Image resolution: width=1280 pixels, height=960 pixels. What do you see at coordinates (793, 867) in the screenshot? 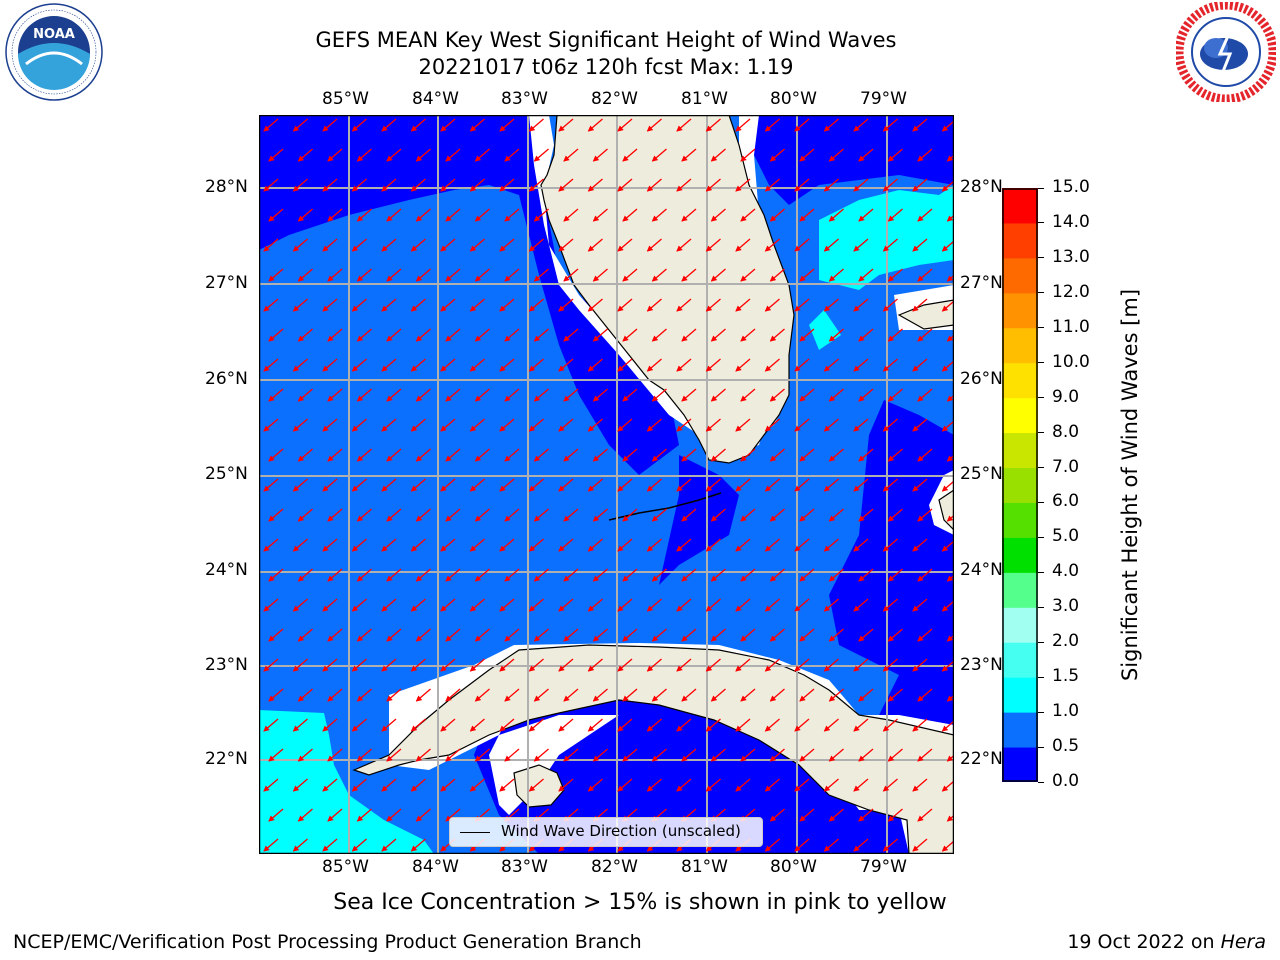
I see `lon-label-bottom-80w: 80°W` at bounding box center [793, 867].